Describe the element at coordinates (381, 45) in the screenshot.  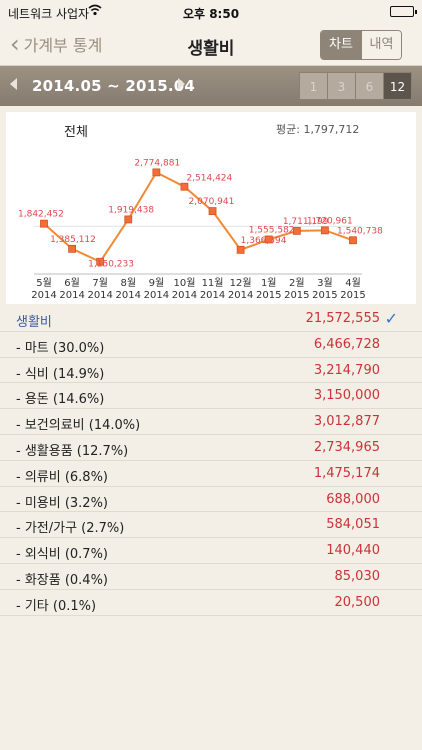
I see `tab-detail: 내역` at that location.